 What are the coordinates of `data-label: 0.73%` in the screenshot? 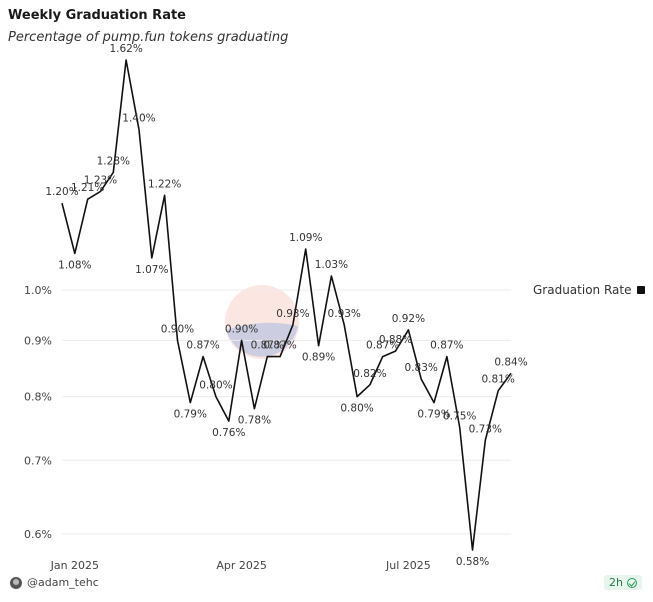 It's located at (485, 429).